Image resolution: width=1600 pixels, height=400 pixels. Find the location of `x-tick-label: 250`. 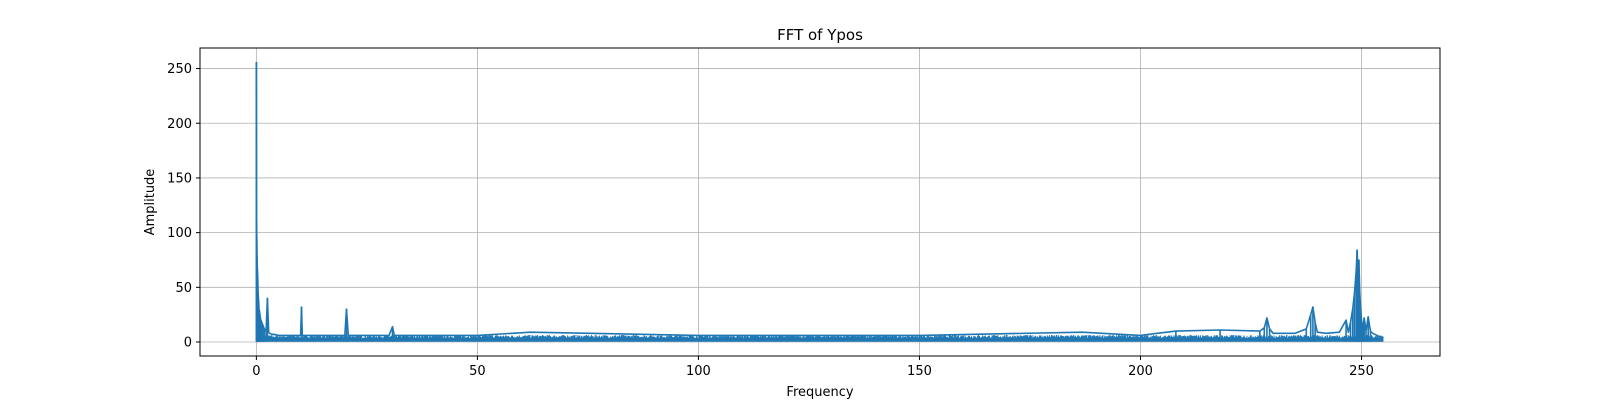

x-tick-label: 250 is located at coordinates (1361, 371).